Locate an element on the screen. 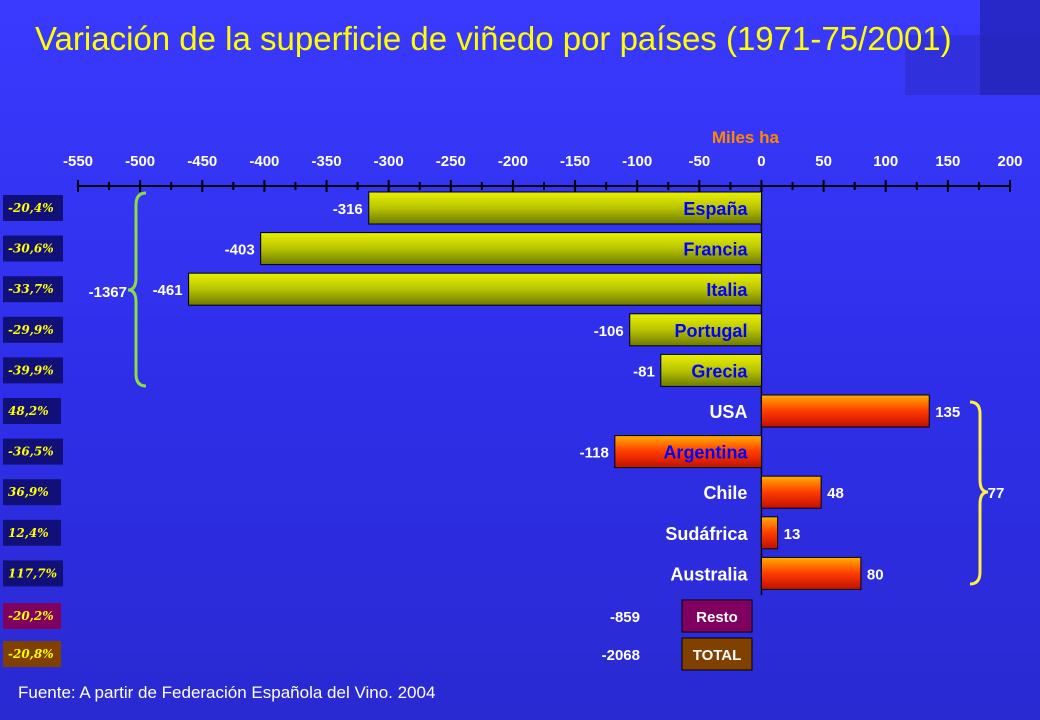  category-label: Francia is located at coordinates (715, 250).